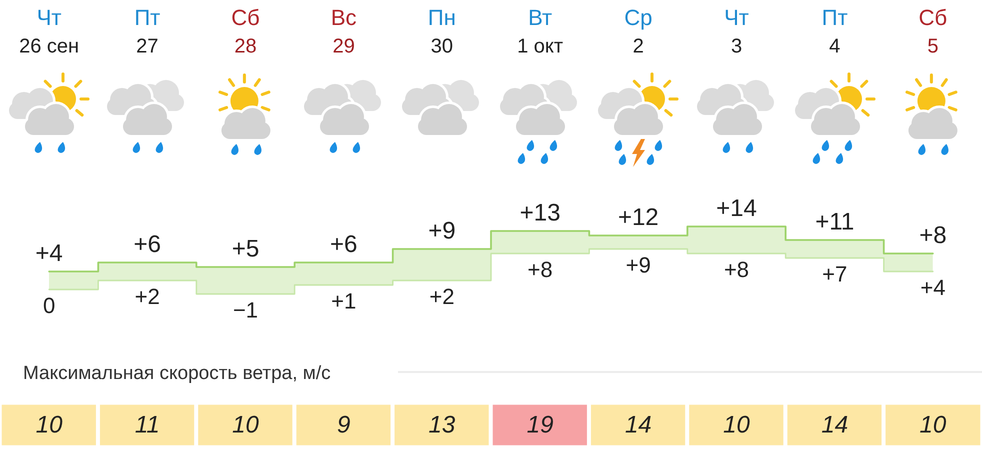  Describe the element at coordinates (343, 425) in the screenshot. I see `data-label: 9` at that location.